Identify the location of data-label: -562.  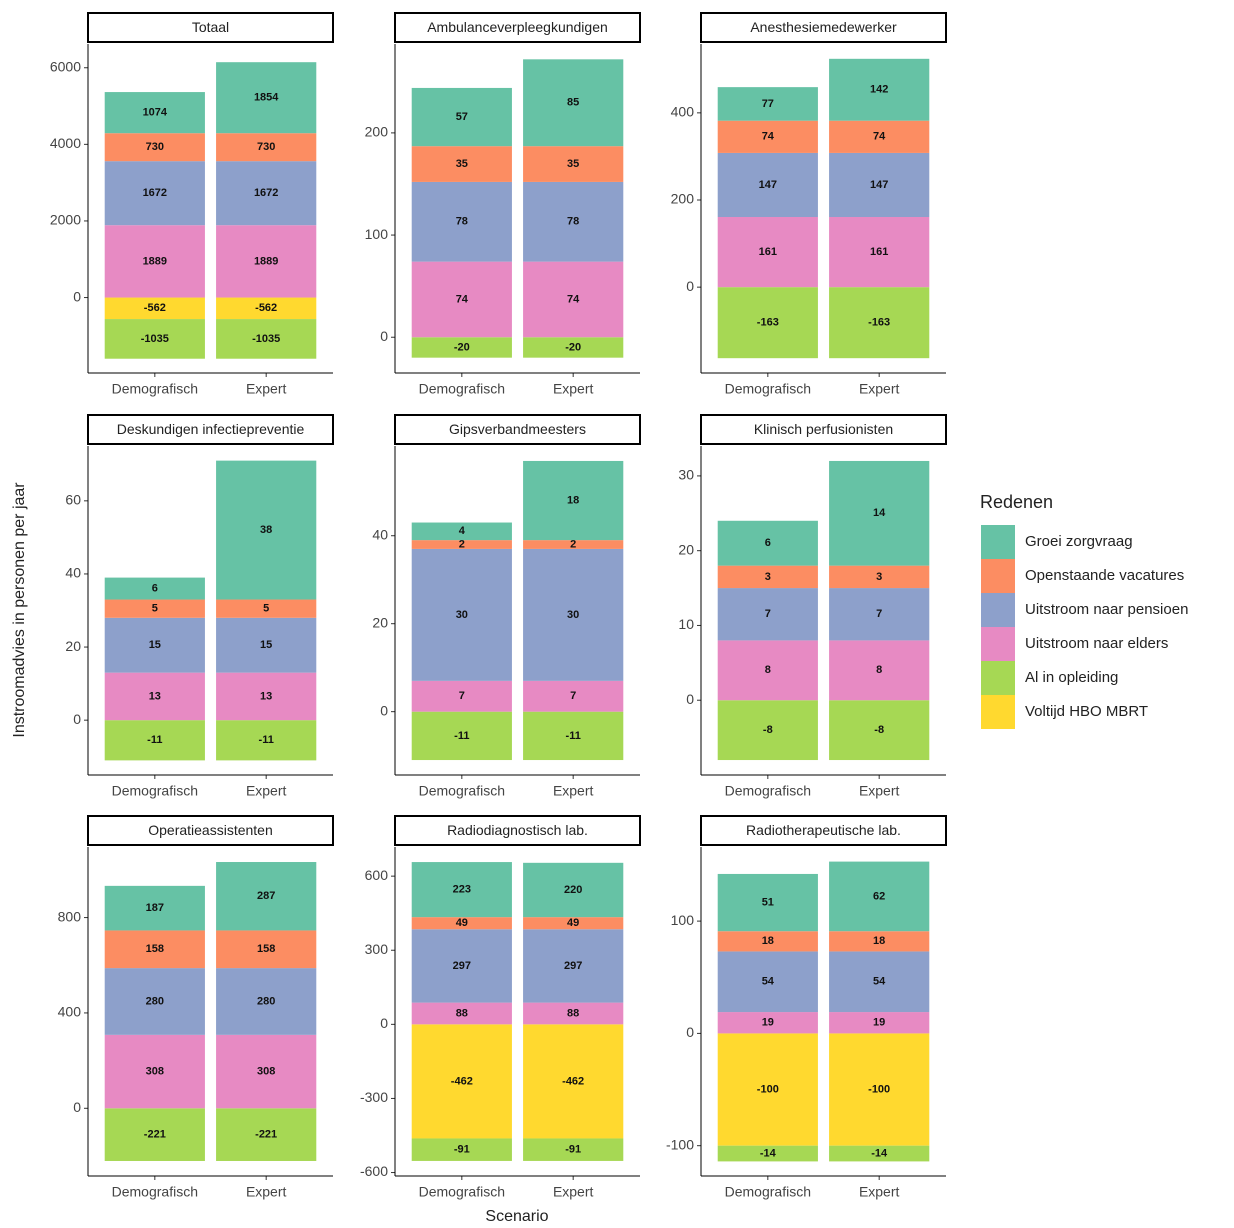
(155, 308).